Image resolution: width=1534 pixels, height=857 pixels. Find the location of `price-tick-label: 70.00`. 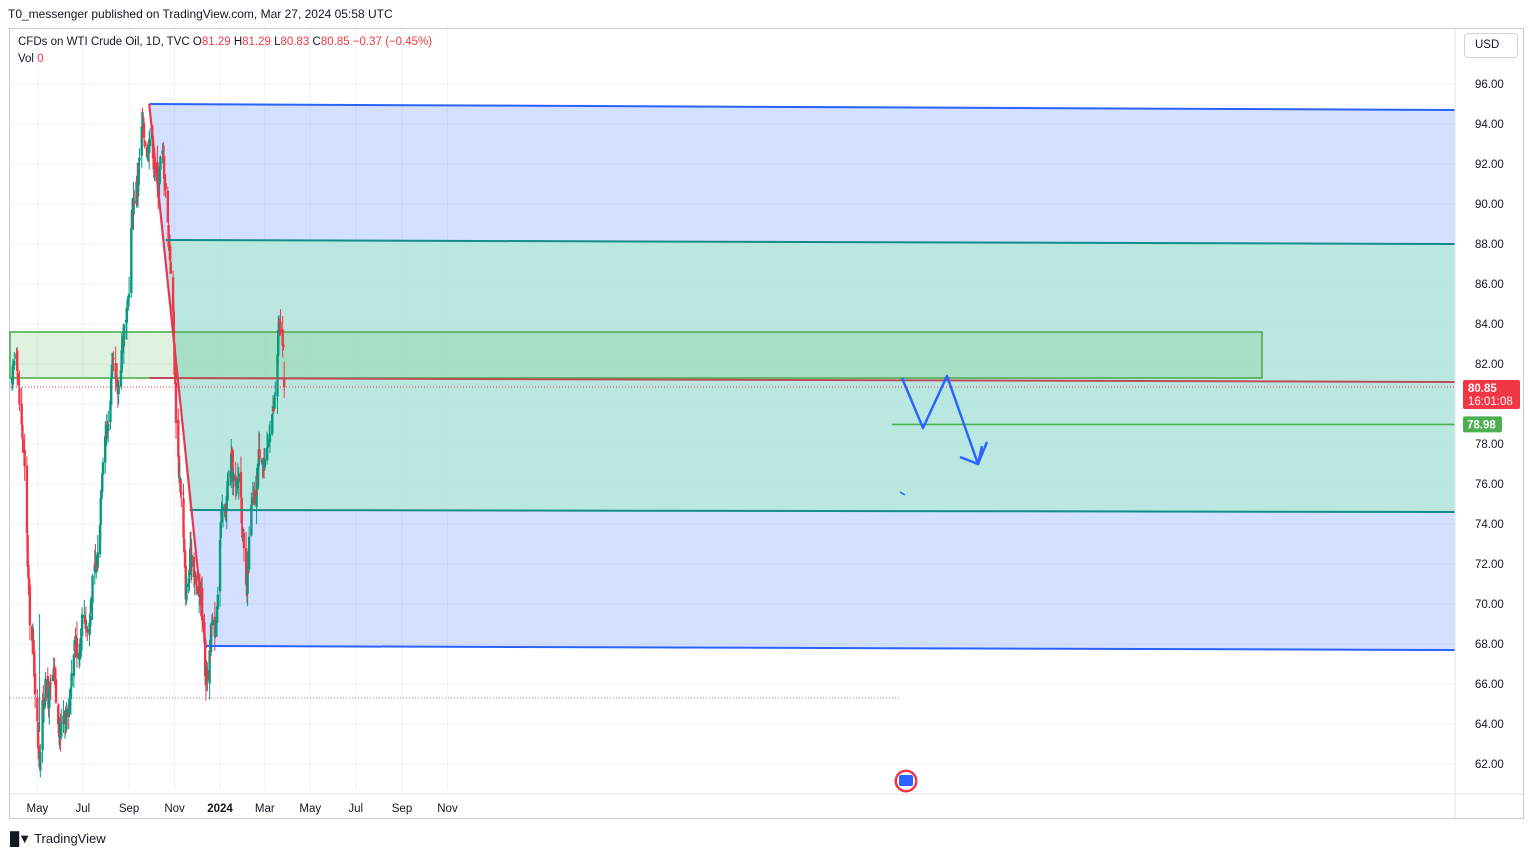

price-tick-label: 70.00 is located at coordinates (1489, 605).